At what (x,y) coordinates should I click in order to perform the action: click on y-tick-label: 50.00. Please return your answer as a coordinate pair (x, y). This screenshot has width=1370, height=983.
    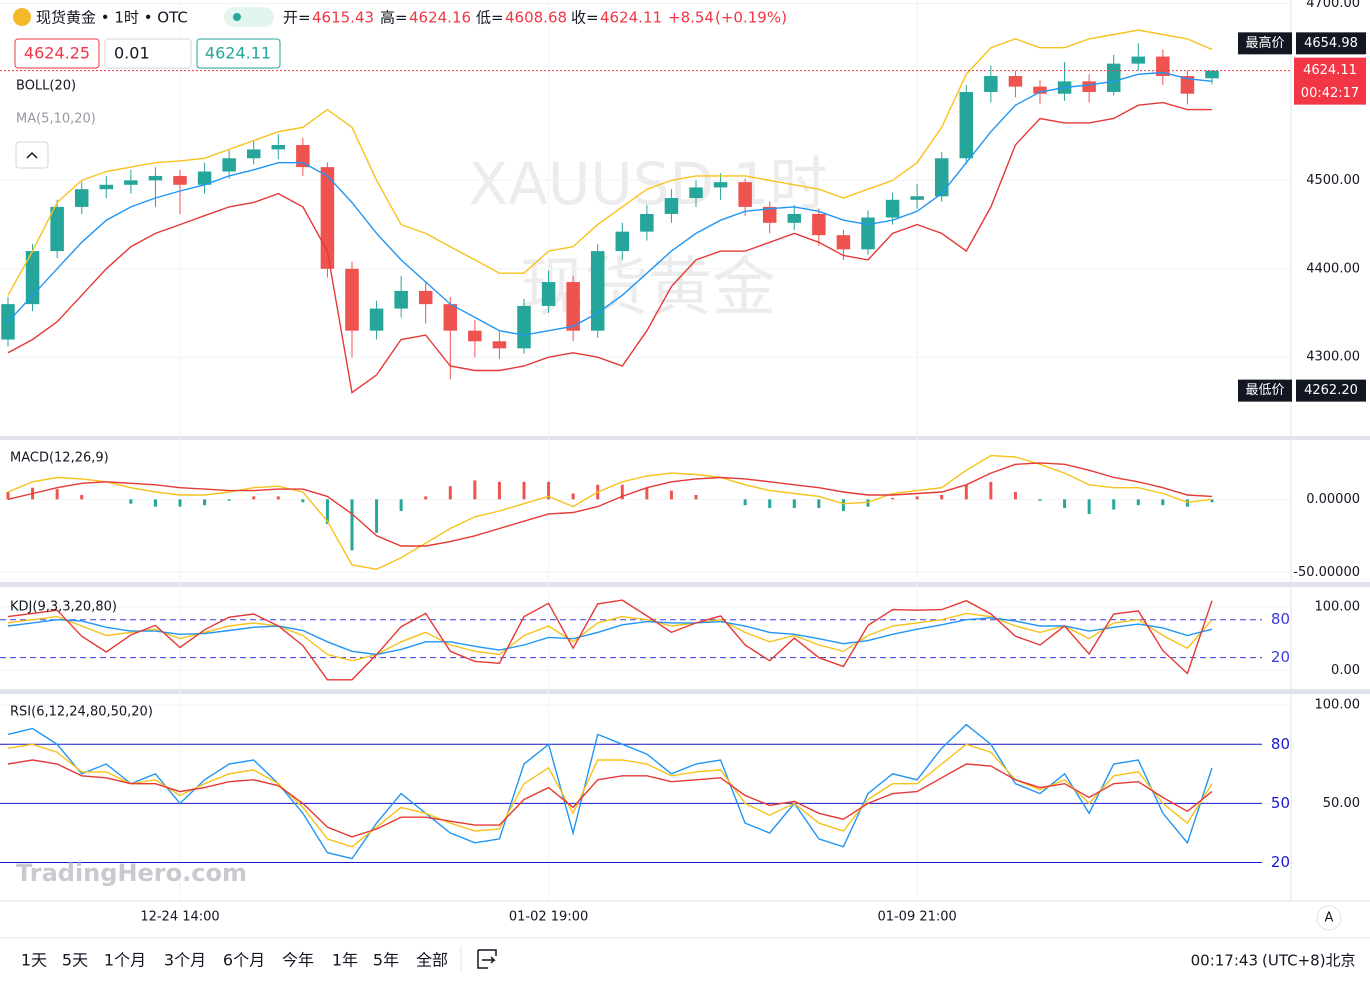
    Looking at the image, I should click on (1341, 803).